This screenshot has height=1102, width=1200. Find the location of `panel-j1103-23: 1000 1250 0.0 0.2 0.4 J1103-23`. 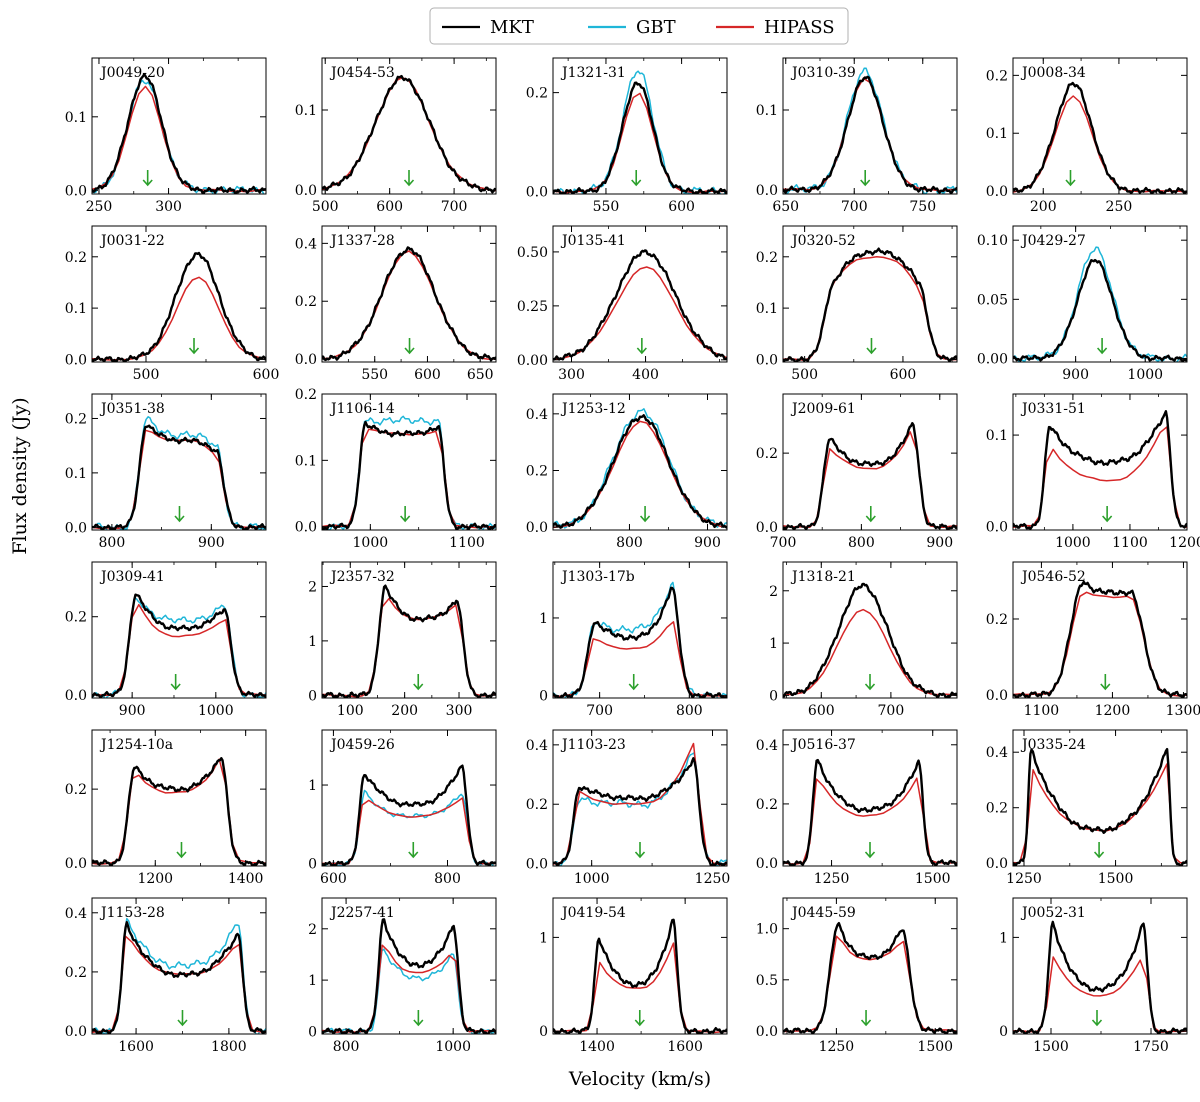

panel-j1103-23: 1000 1250 0.0 0.2 0.4 J1103-23 is located at coordinates (628, 808).